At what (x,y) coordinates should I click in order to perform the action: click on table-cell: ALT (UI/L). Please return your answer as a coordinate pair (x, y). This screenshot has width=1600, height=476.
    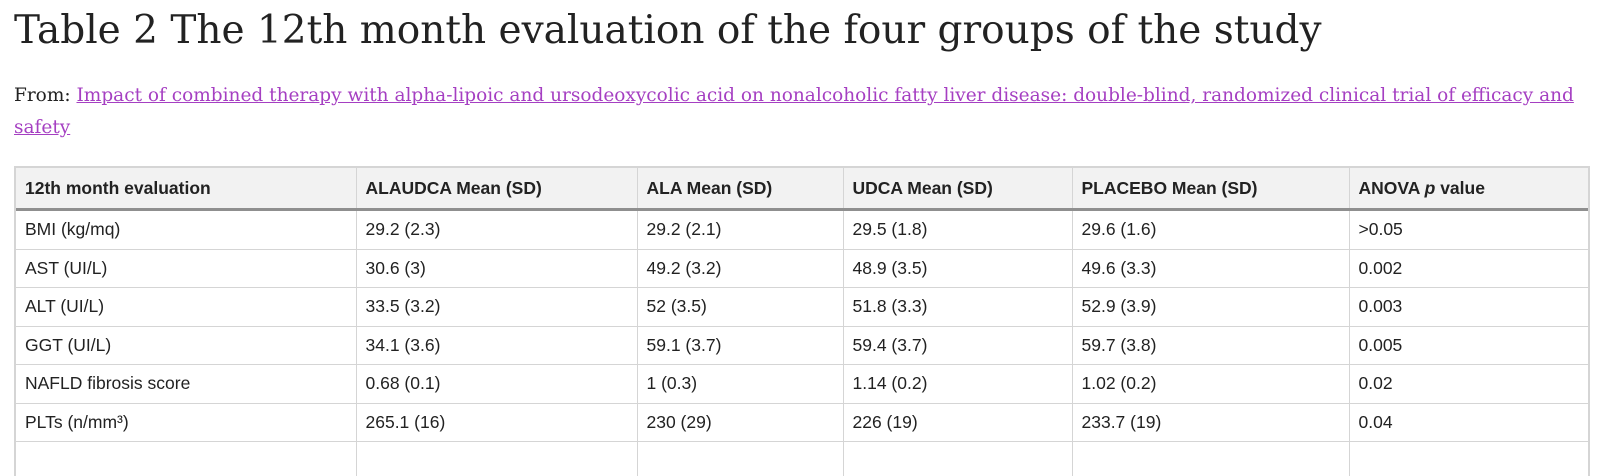
    Looking at the image, I should click on (186, 307).